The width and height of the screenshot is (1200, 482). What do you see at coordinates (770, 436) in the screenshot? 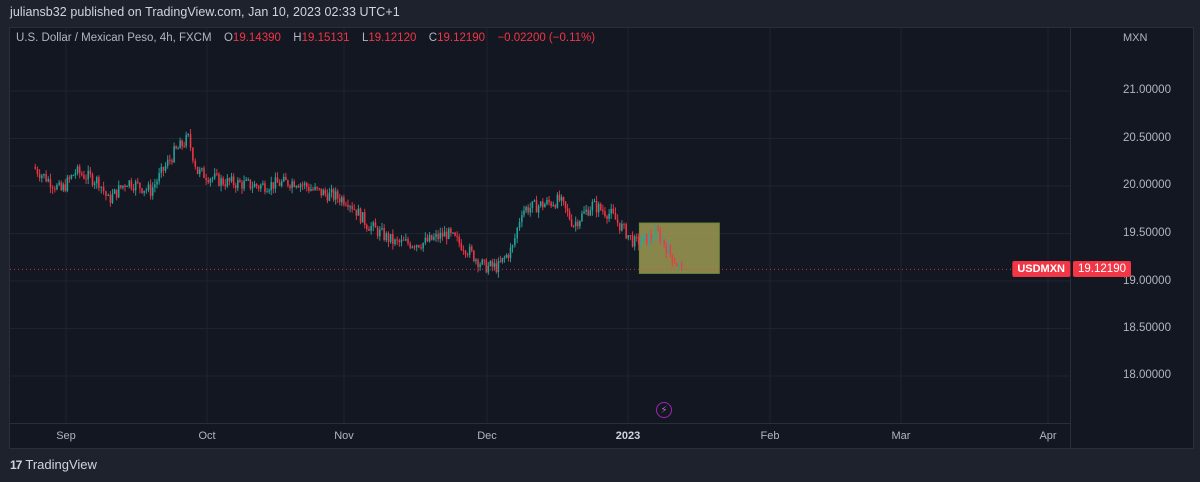
I see `time-tick: Feb` at bounding box center [770, 436].